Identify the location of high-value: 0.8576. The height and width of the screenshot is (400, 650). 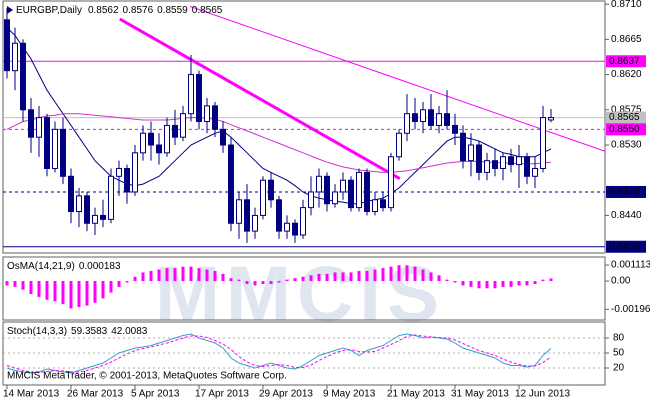
(138, 10).